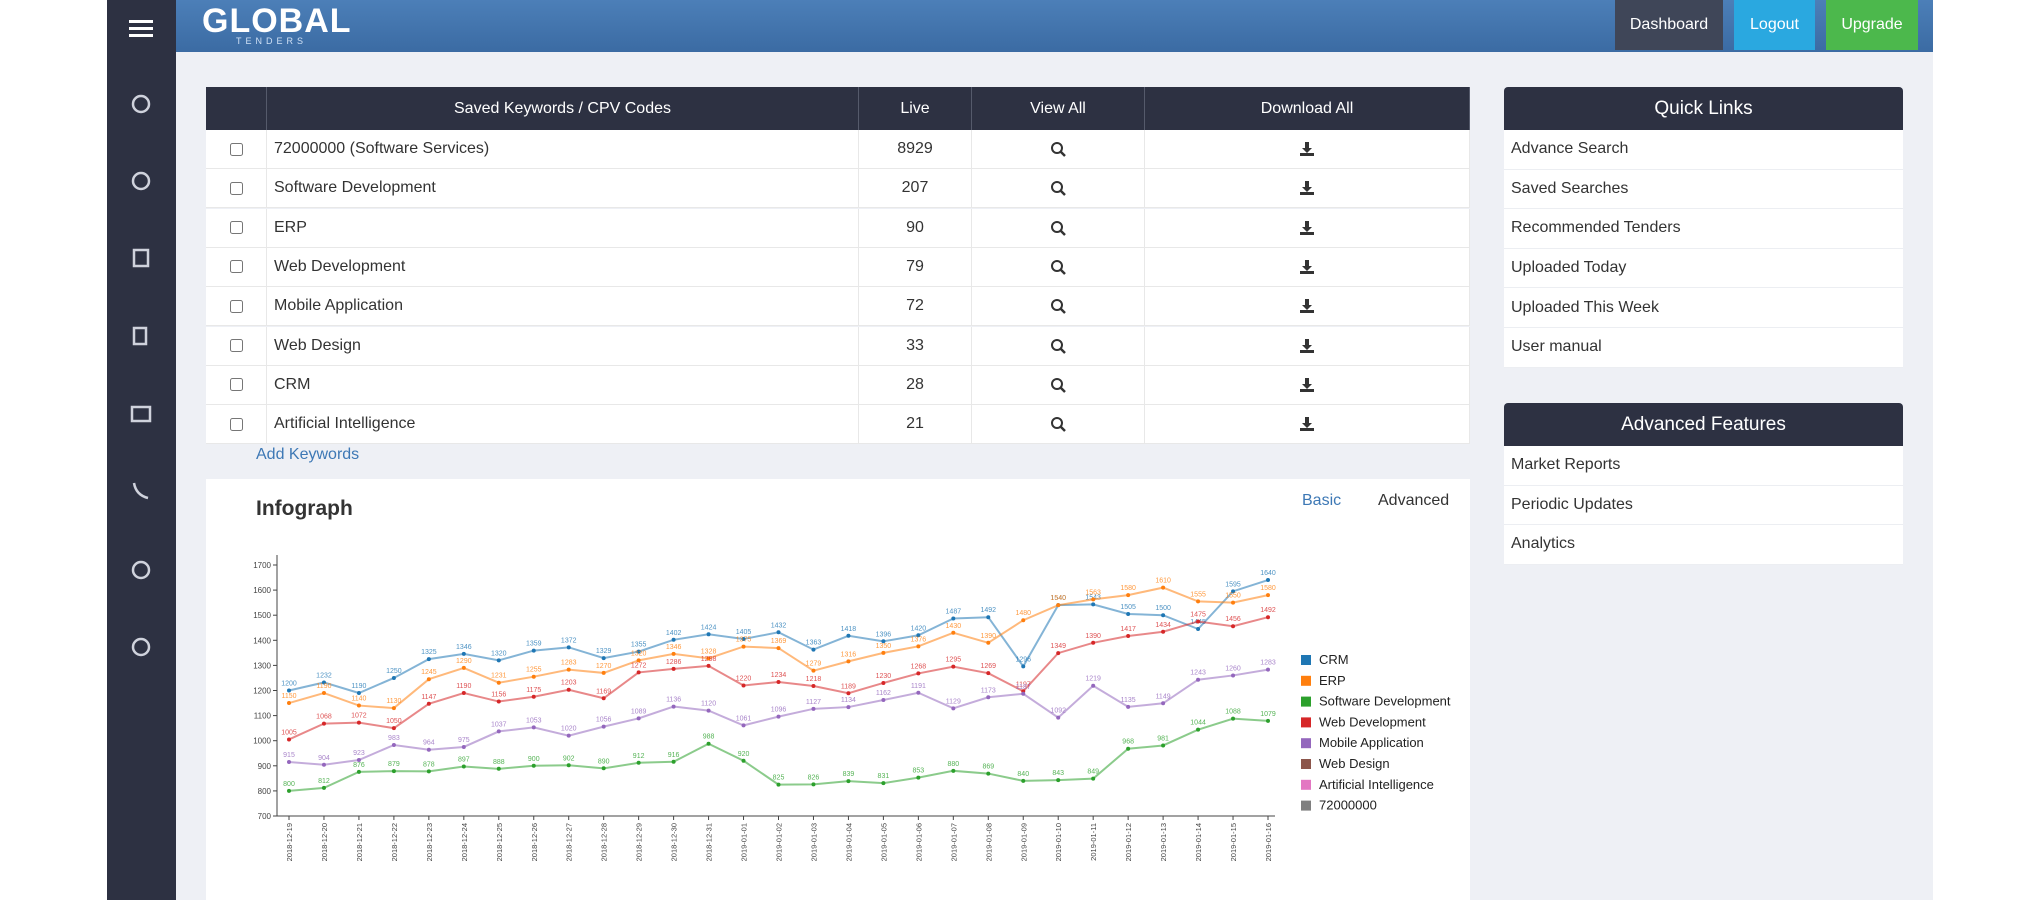 This screenshot has height=900, width=2040. I want to click on panel-link: Periodic Updates, so click(1703, 505).